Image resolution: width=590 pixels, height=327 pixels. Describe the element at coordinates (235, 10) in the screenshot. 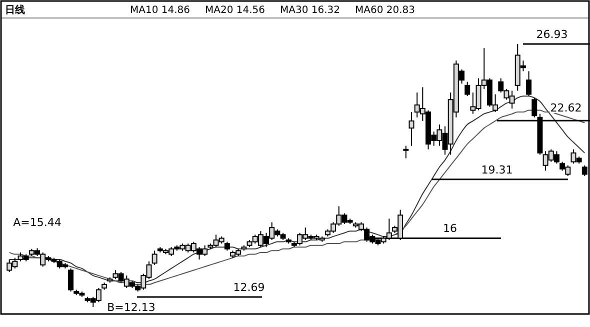

I see `text: MA20 14.56` at that location.